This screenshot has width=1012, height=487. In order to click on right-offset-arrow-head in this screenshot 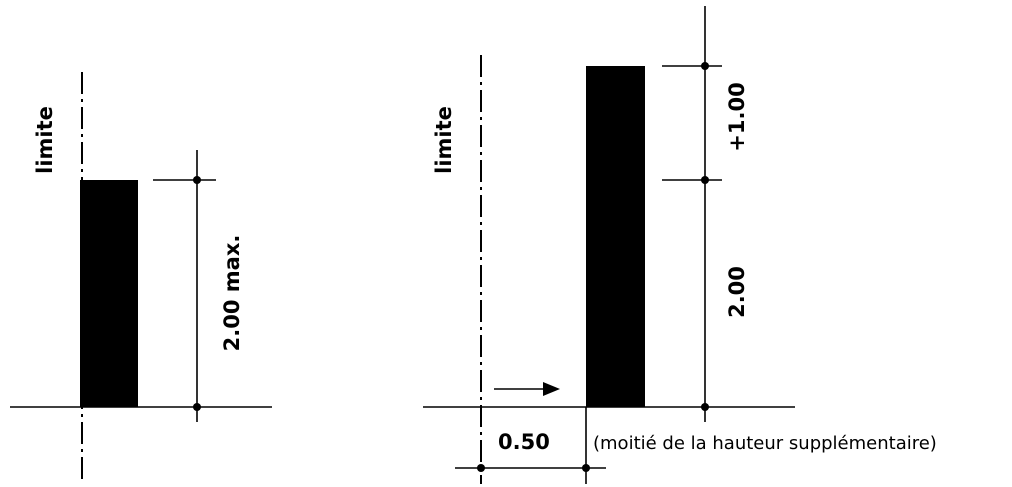, I will do `click(551, 389)`.